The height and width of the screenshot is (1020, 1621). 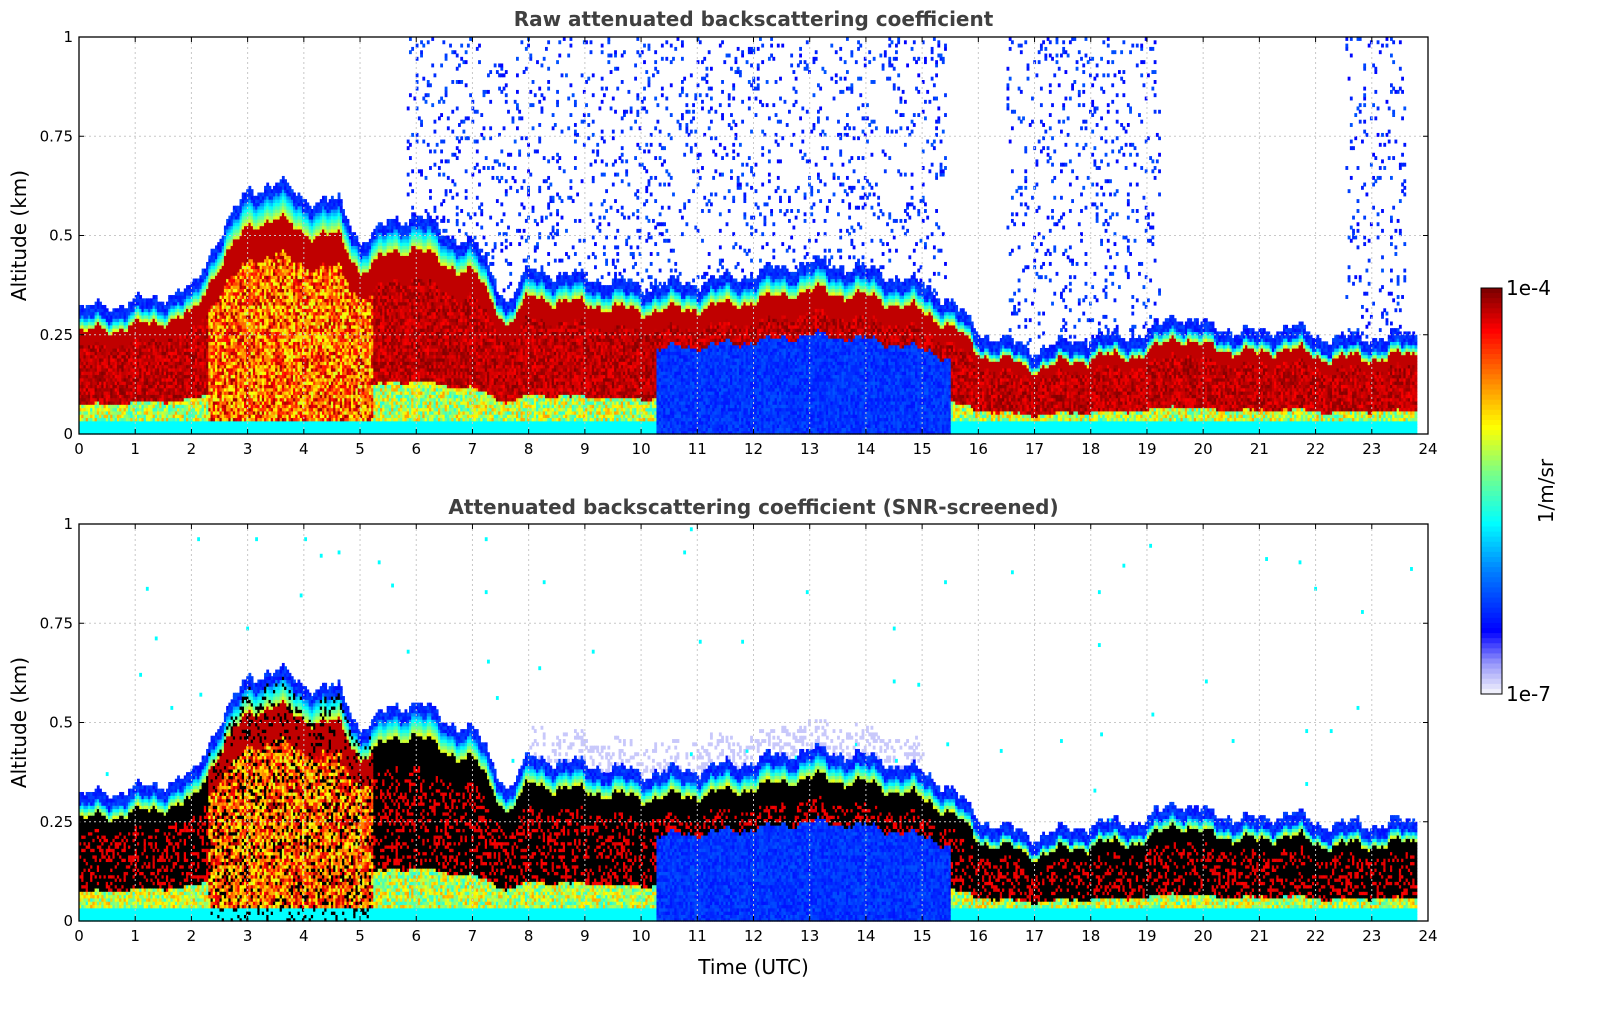 What do you see at coordinates (1528, 694) in the screenshot?
I see `colorbar-min-label: 1e-7` at bounding box center [1528, 694].